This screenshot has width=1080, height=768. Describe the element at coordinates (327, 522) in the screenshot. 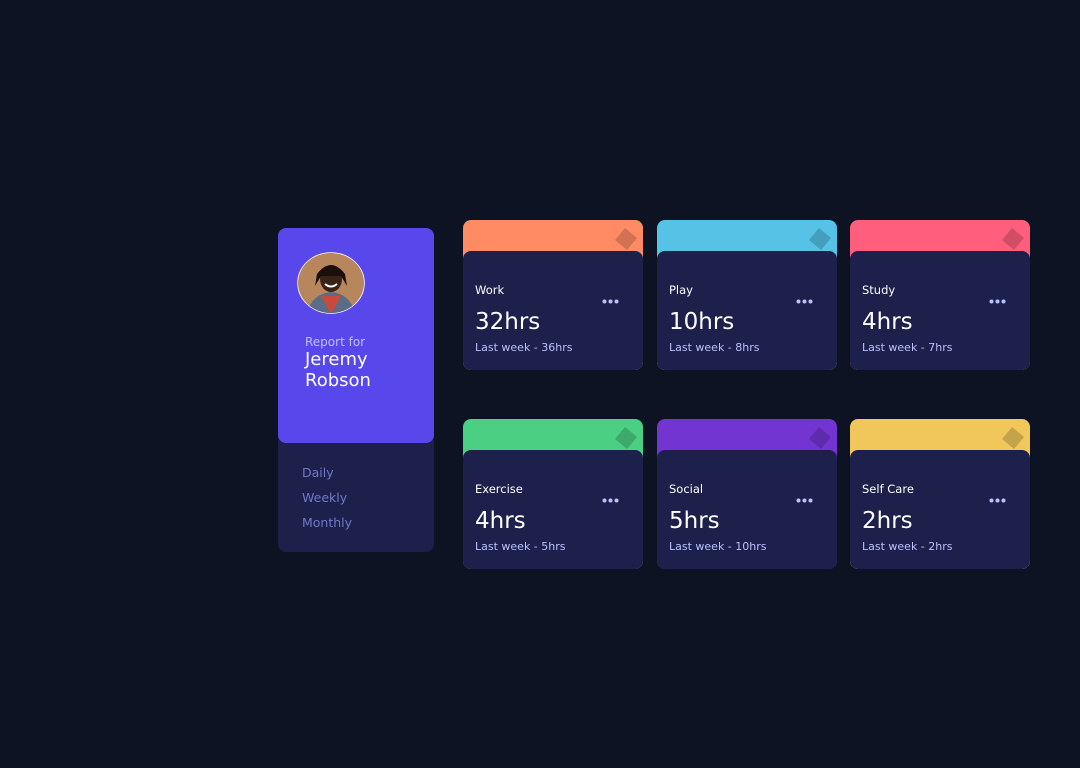

I see `menu-monthly: Monthly` at that location.